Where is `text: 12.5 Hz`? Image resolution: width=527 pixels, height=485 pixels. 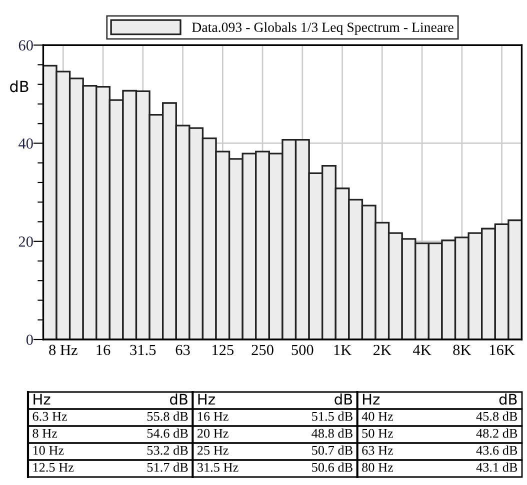
text: 12.5 Hz is located at coordinates (53, 467).